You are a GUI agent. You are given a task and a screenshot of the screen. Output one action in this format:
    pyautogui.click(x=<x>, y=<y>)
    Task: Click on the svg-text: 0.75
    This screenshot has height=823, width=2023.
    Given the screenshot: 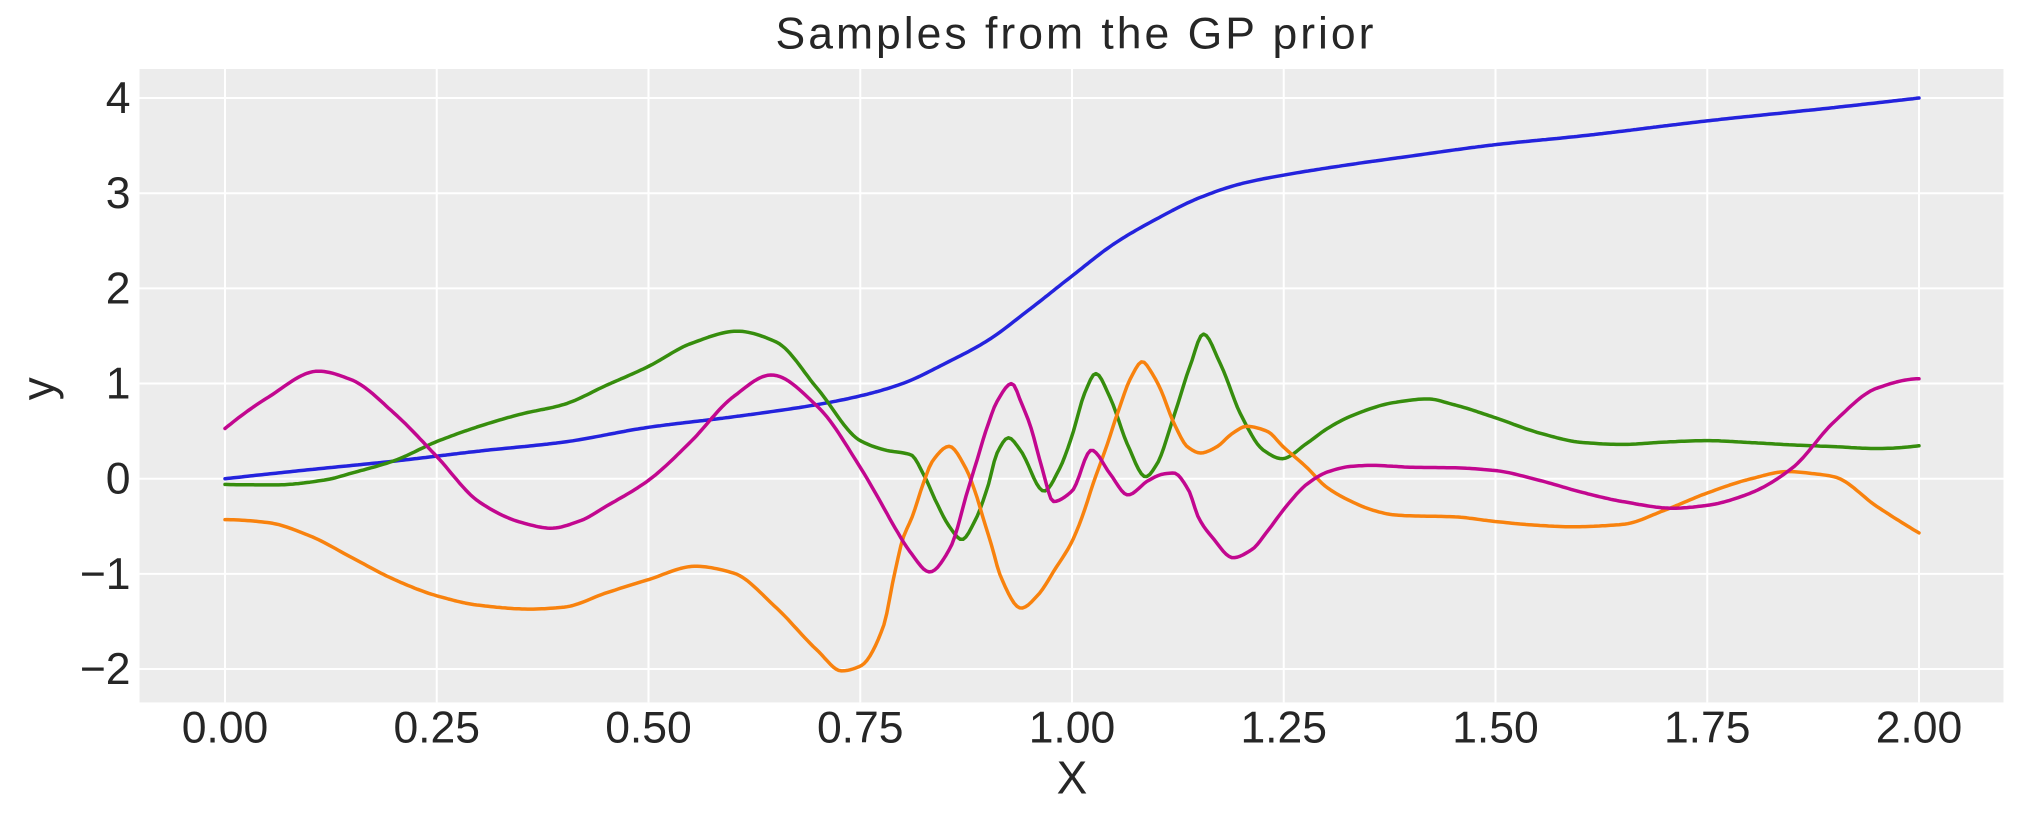 What is the action you would take?
    pyautogui.click(x=860, y=728)
    